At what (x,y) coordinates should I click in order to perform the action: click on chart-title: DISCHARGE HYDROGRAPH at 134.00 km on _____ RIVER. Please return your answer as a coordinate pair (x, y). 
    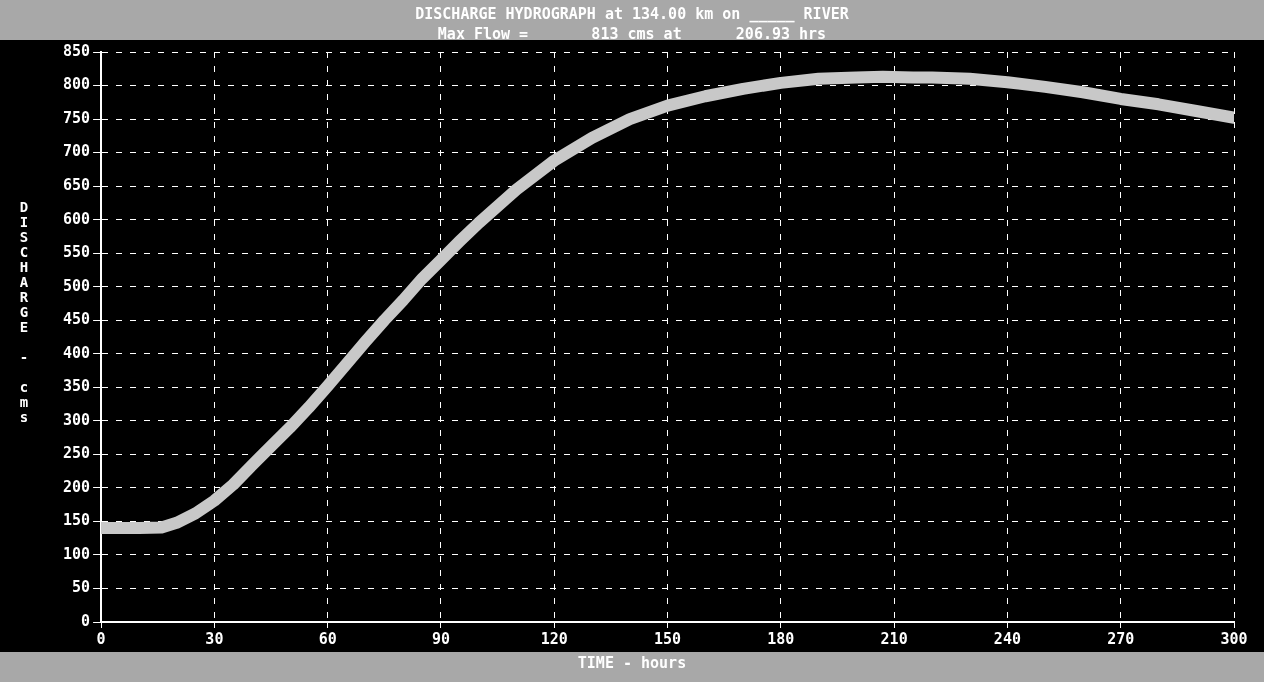
    Looking at the image, I should click on (632, 14).